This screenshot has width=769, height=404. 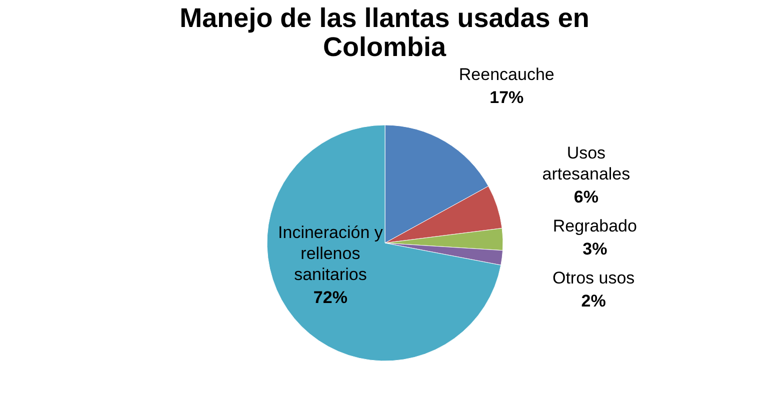 I want to click on slice-label: Reencauche, so click(x=506, y=74).